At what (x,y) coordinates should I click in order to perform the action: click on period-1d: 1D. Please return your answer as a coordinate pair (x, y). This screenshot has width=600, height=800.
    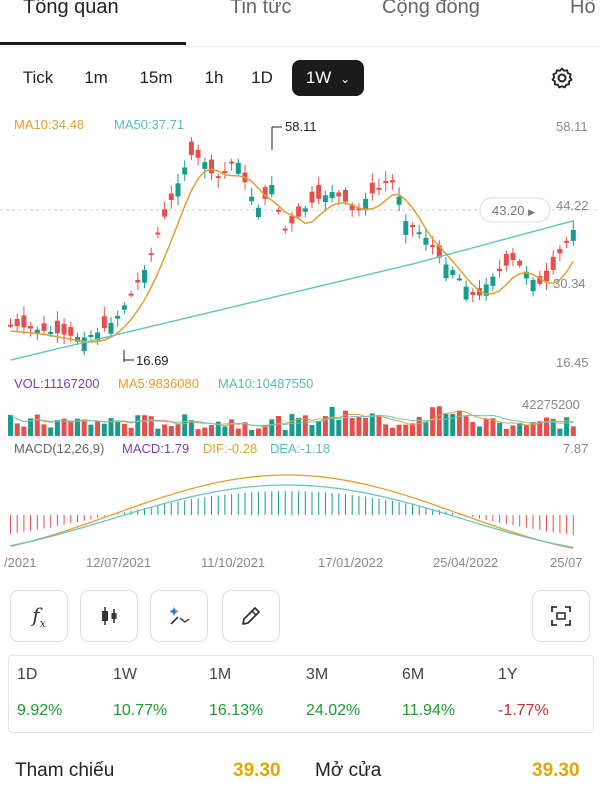
    Looking at the image, I should click on (262, 77).